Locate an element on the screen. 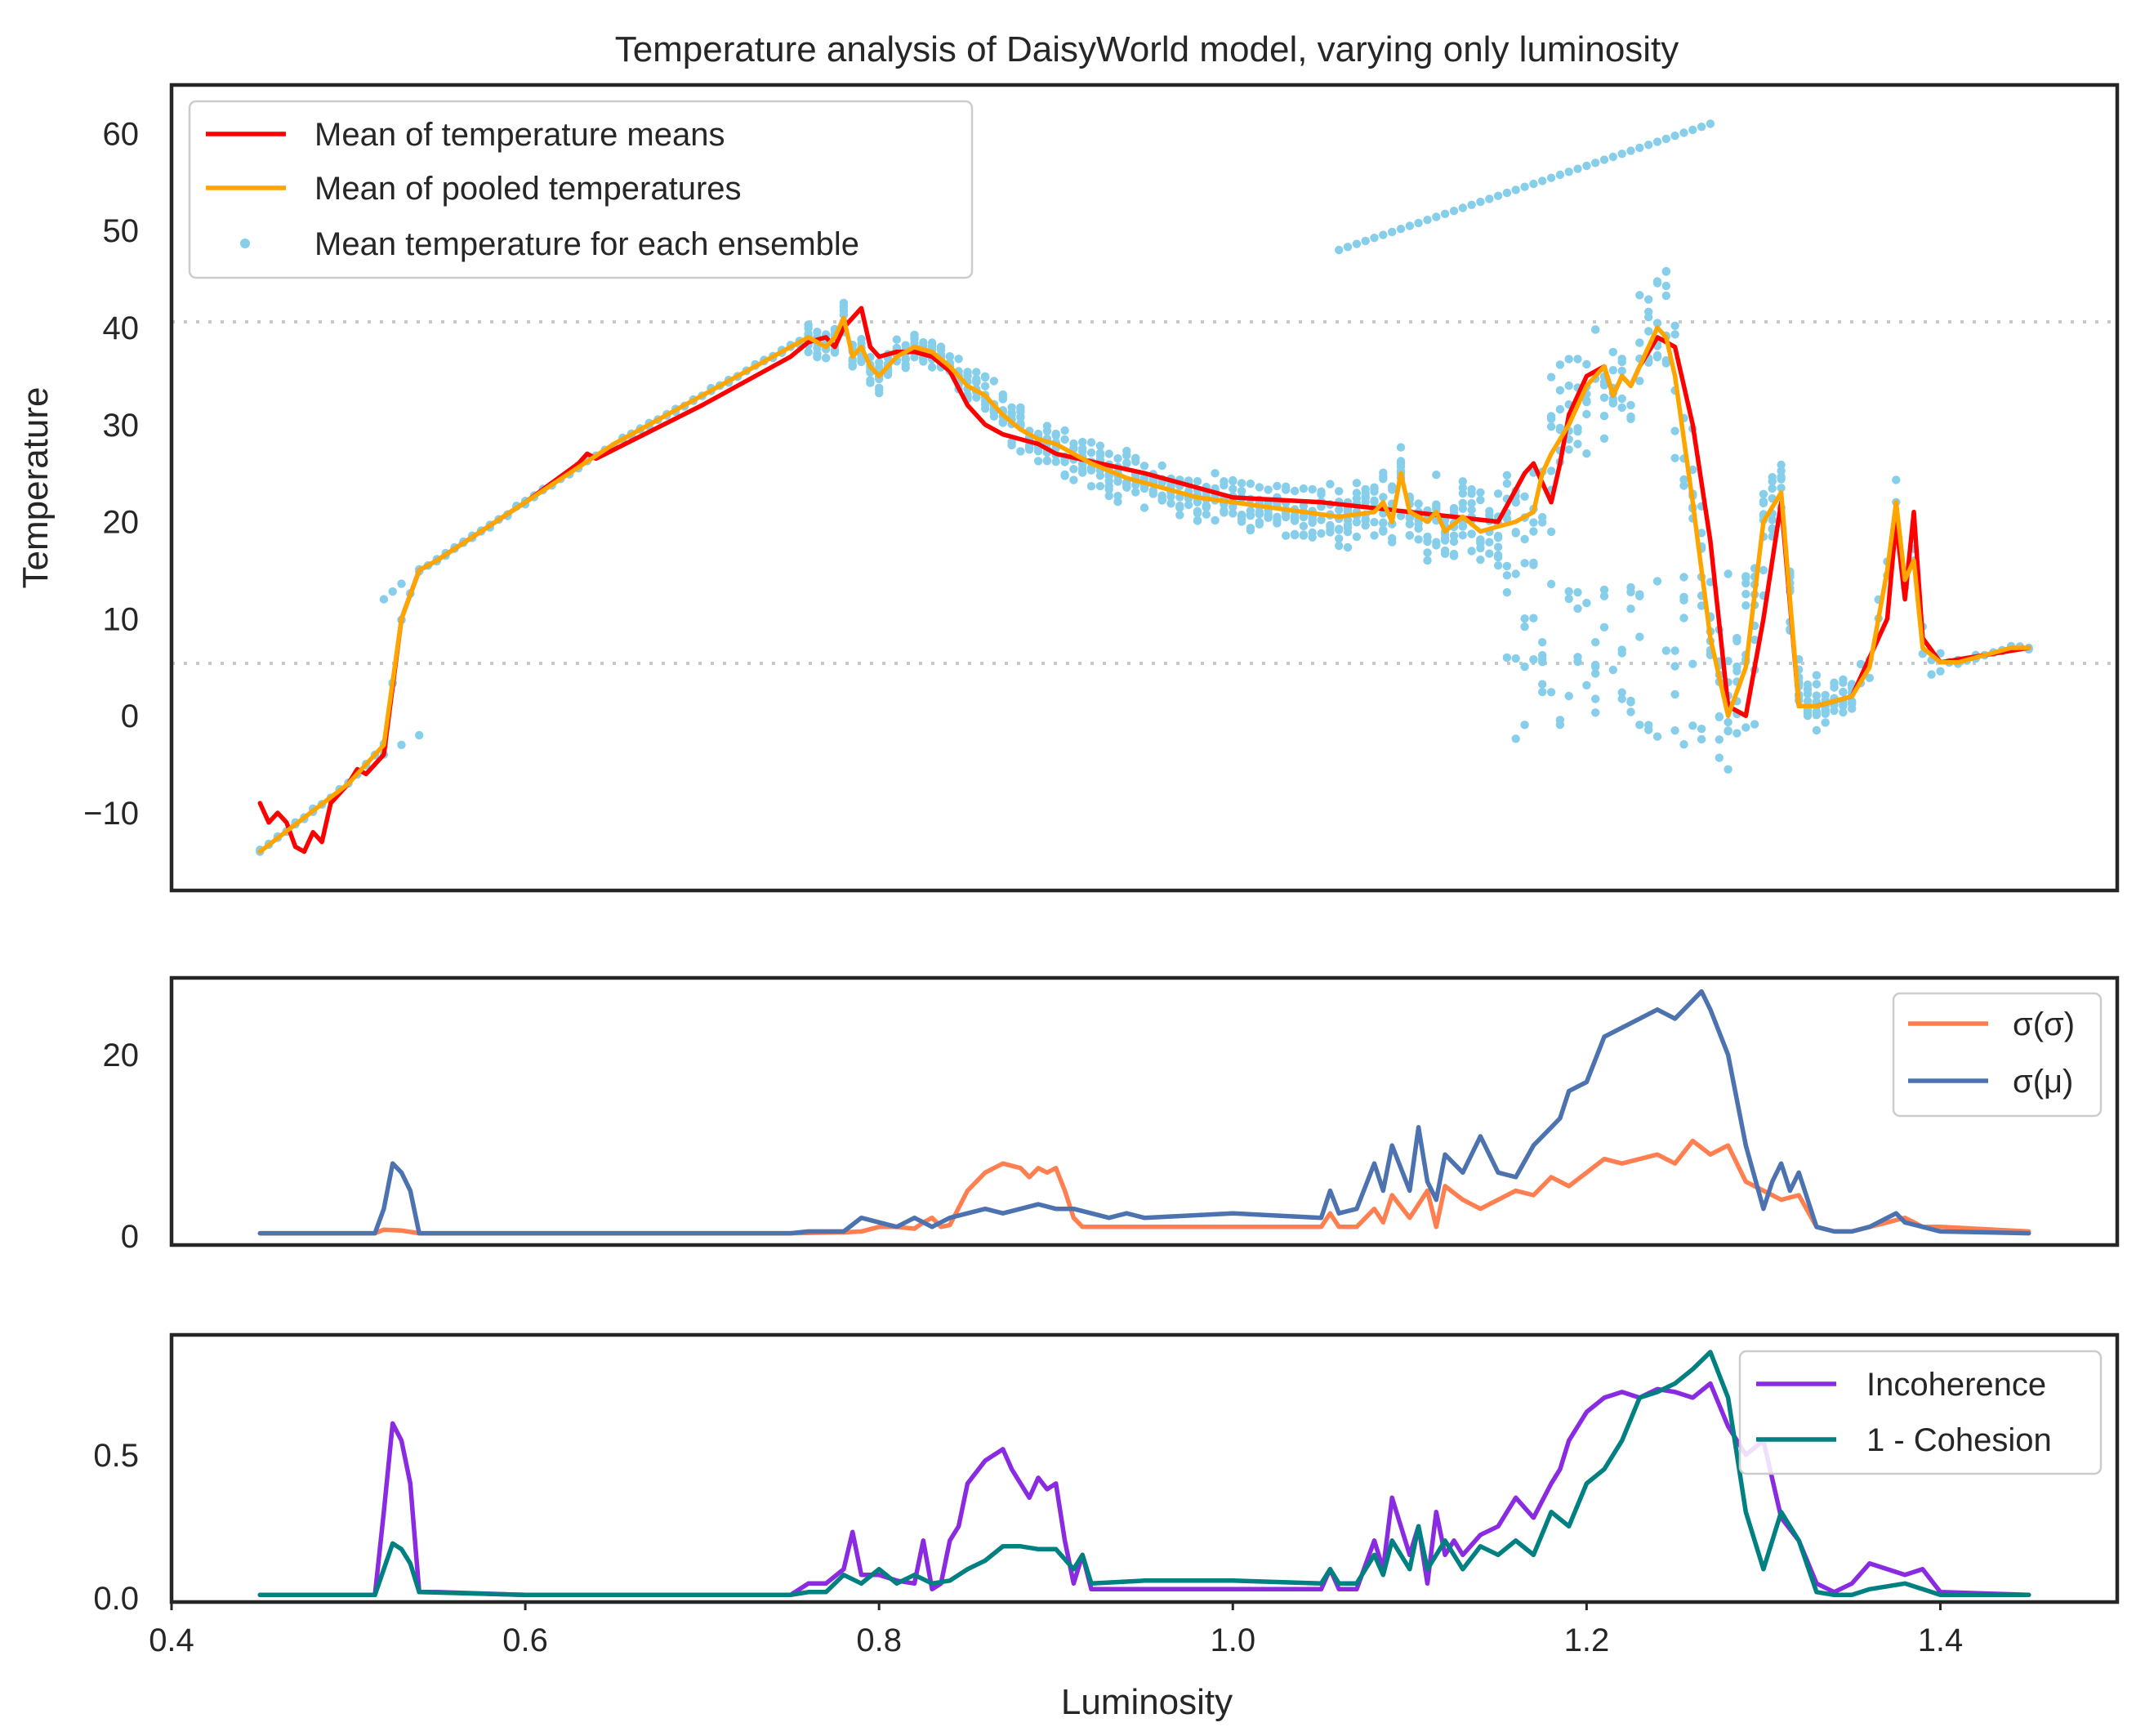 This screenshot has width=2145, height=1736. y-tick-label: 0 is located at coordinates (130, 716).